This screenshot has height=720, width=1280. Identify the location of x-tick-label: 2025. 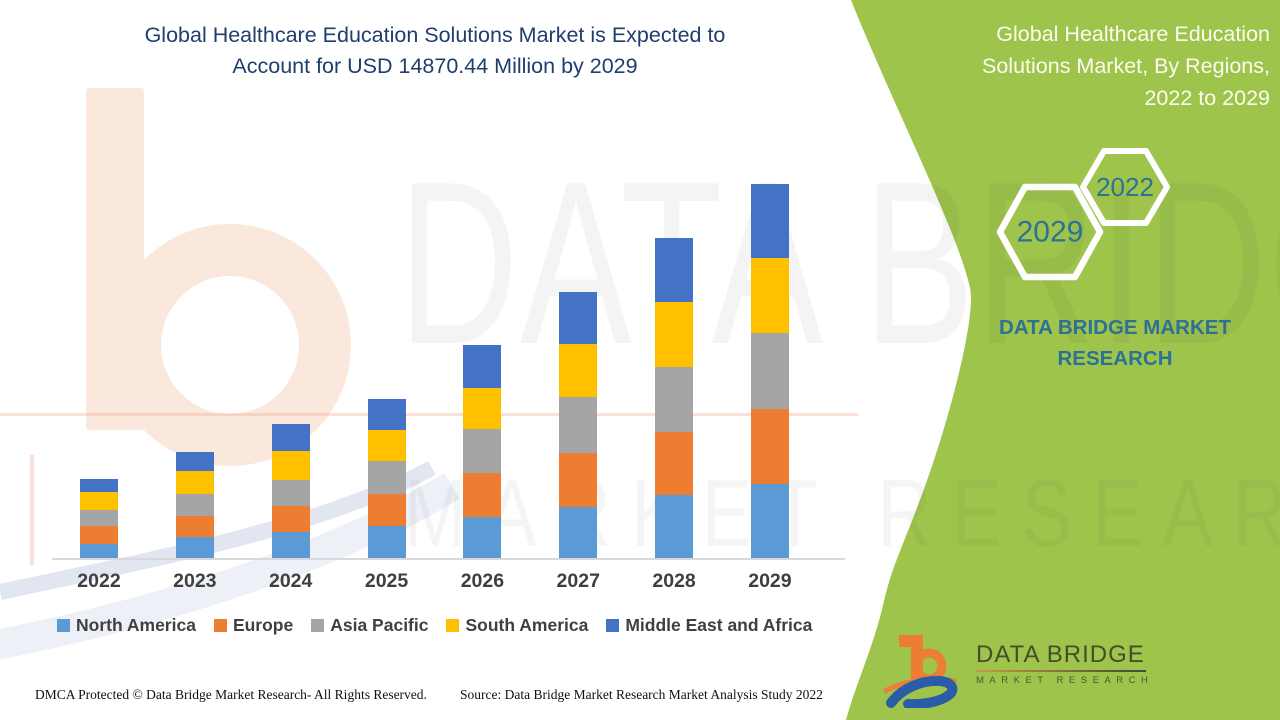
(386, 581).